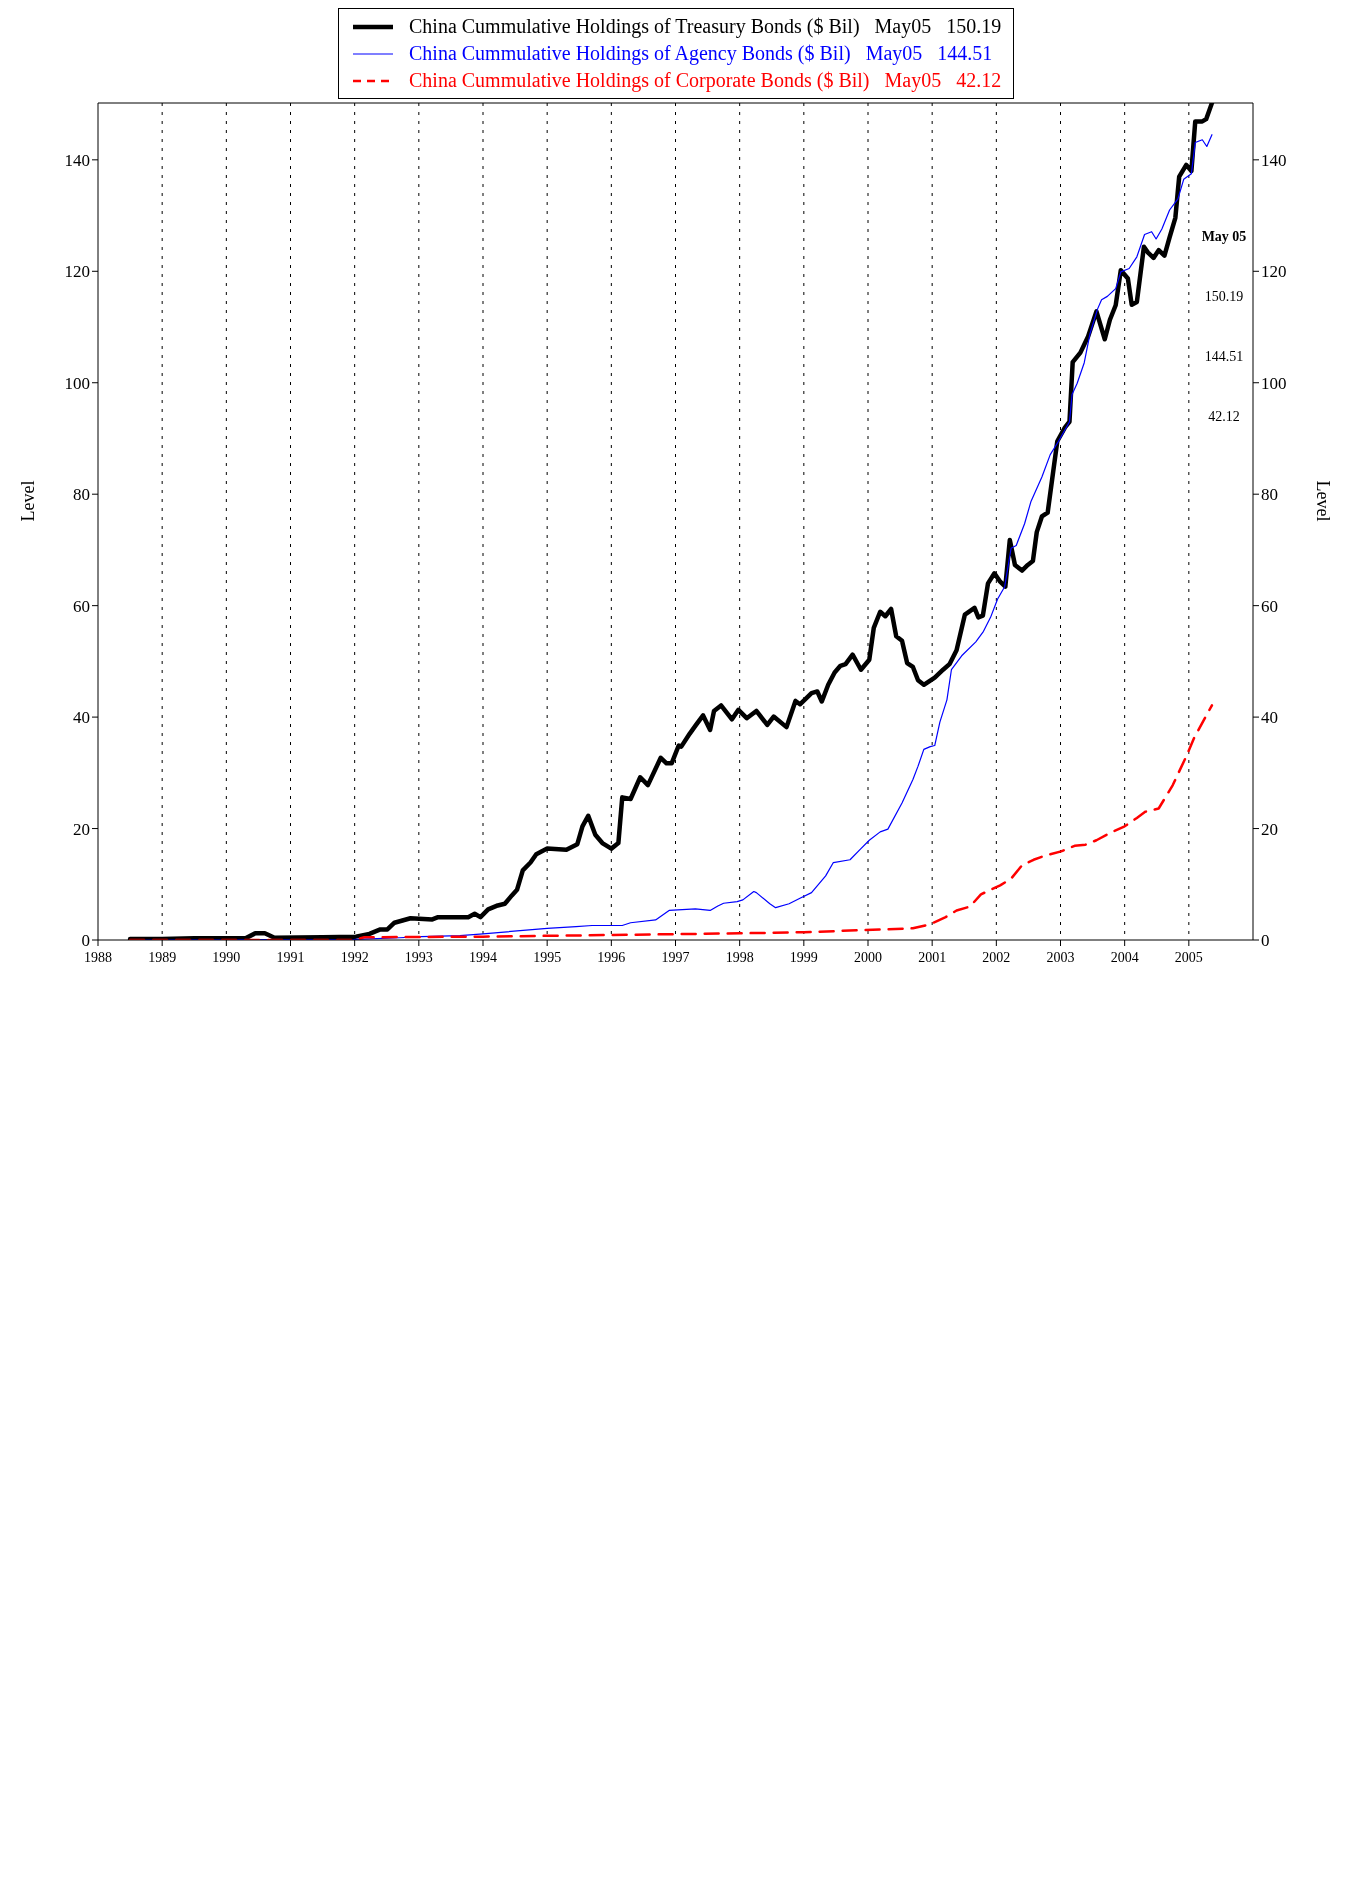  What do you see at coordinates (85, 941) in the screenshot?
I see `y-tick-label: 0` at bounding box center [85, 941].